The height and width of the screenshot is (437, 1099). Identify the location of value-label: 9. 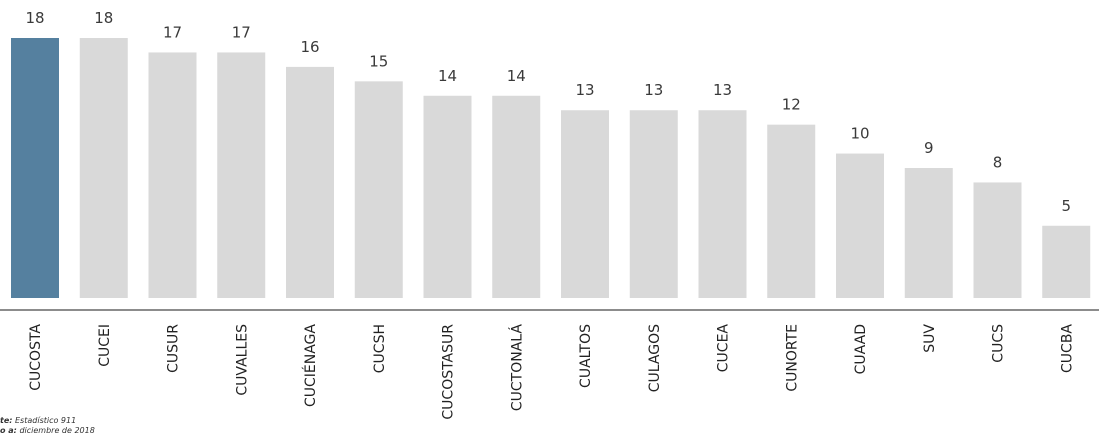
(929, 148).